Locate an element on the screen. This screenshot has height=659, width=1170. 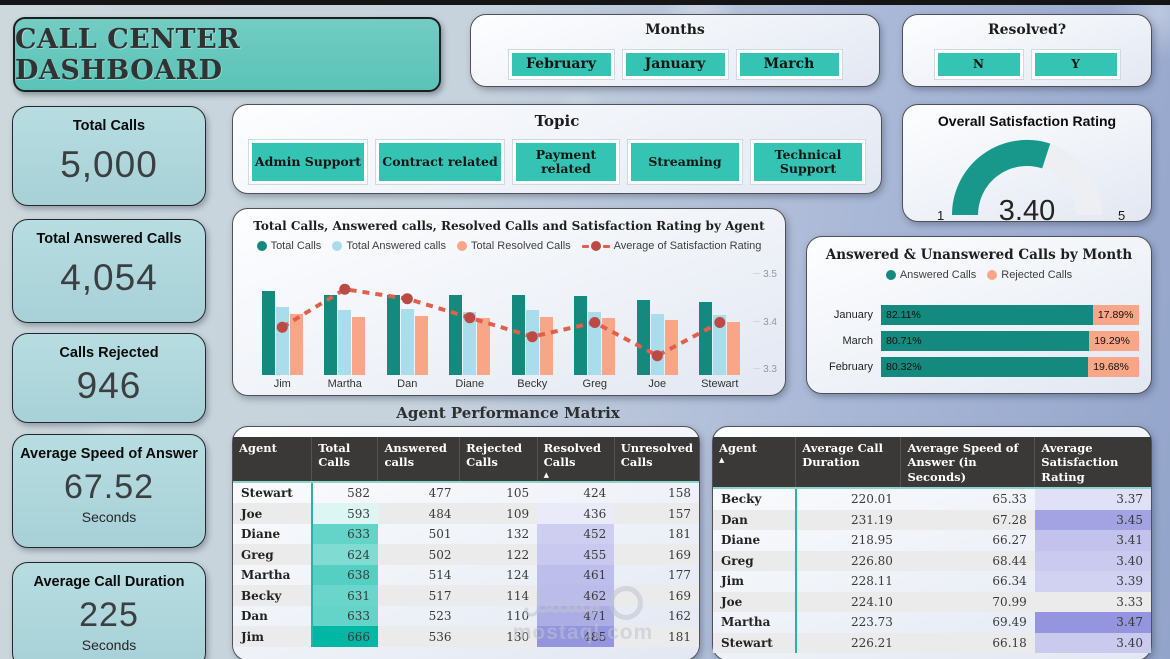
month-button-january: January is located at coordinates (675, 64).